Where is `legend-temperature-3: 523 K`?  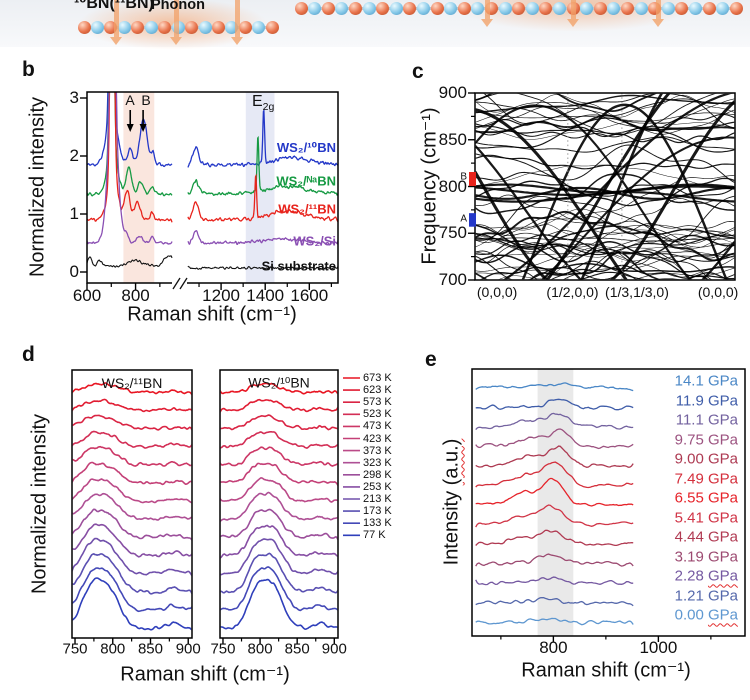 legend-temperature-3: 523 K is located at coordinates (377, 414).